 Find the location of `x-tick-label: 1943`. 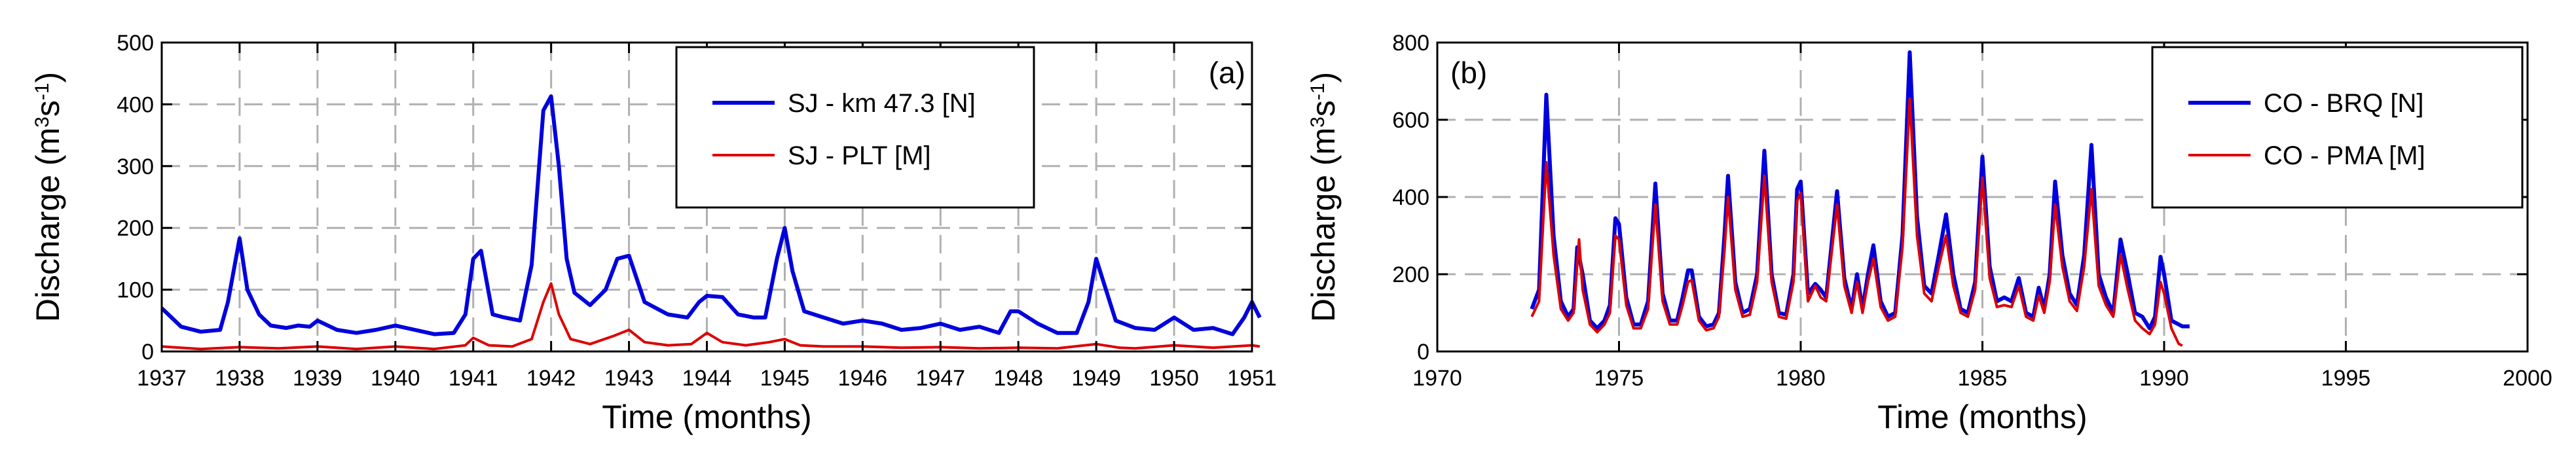

x-tick-label: 1943 is located at coordinates (629, 378).